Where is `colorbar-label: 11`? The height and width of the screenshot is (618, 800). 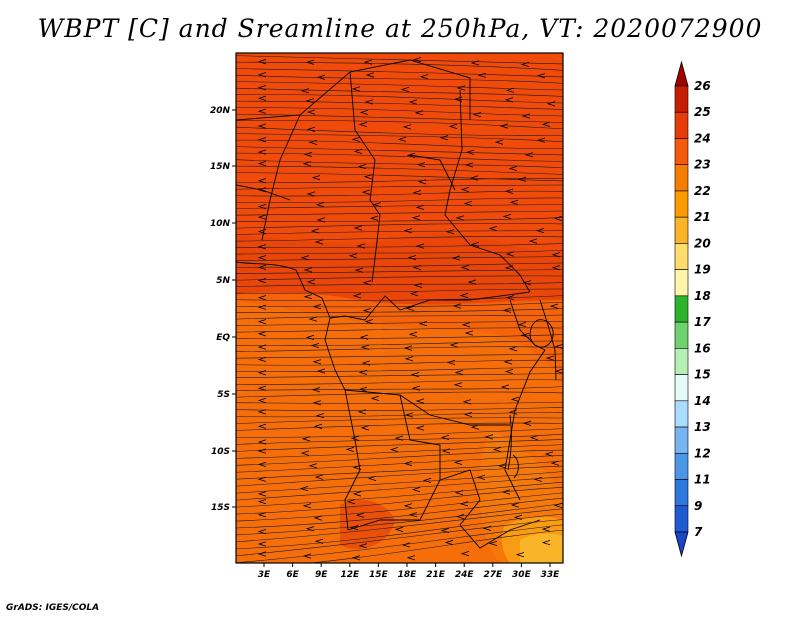 colorbar-label: 11 is located at coordinates (702, 480).